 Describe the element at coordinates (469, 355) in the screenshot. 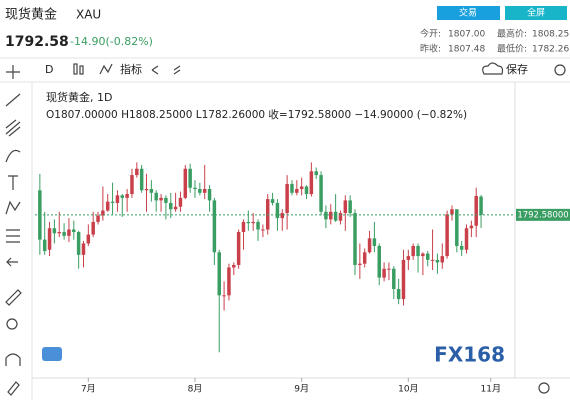

I see `watermark: FX168` at that location.